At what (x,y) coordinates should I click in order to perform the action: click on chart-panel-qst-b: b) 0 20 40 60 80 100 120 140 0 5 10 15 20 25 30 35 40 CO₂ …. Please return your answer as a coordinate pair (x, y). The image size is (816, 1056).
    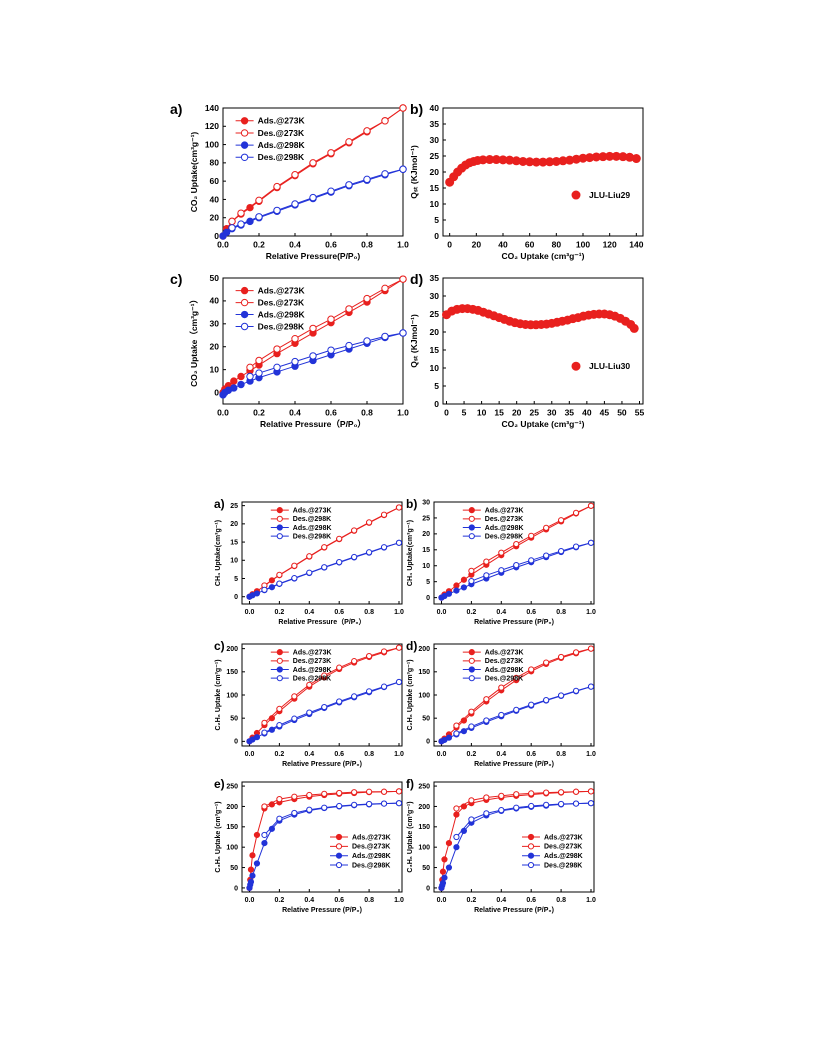
    Looking at the image, I should click on (530, 186).